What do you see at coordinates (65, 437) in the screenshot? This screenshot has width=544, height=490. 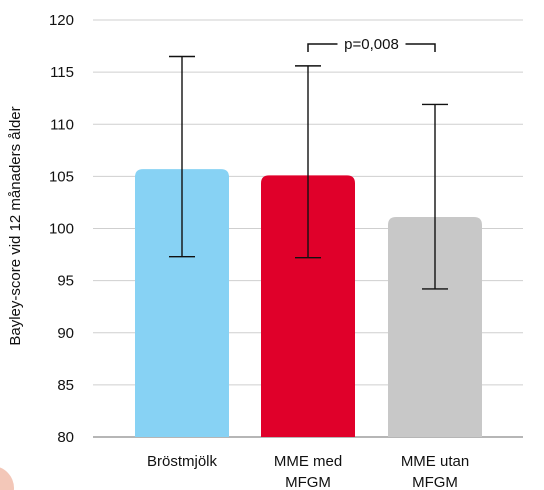 I see `y-tick-label: 80` at bounding box center [65, 437].